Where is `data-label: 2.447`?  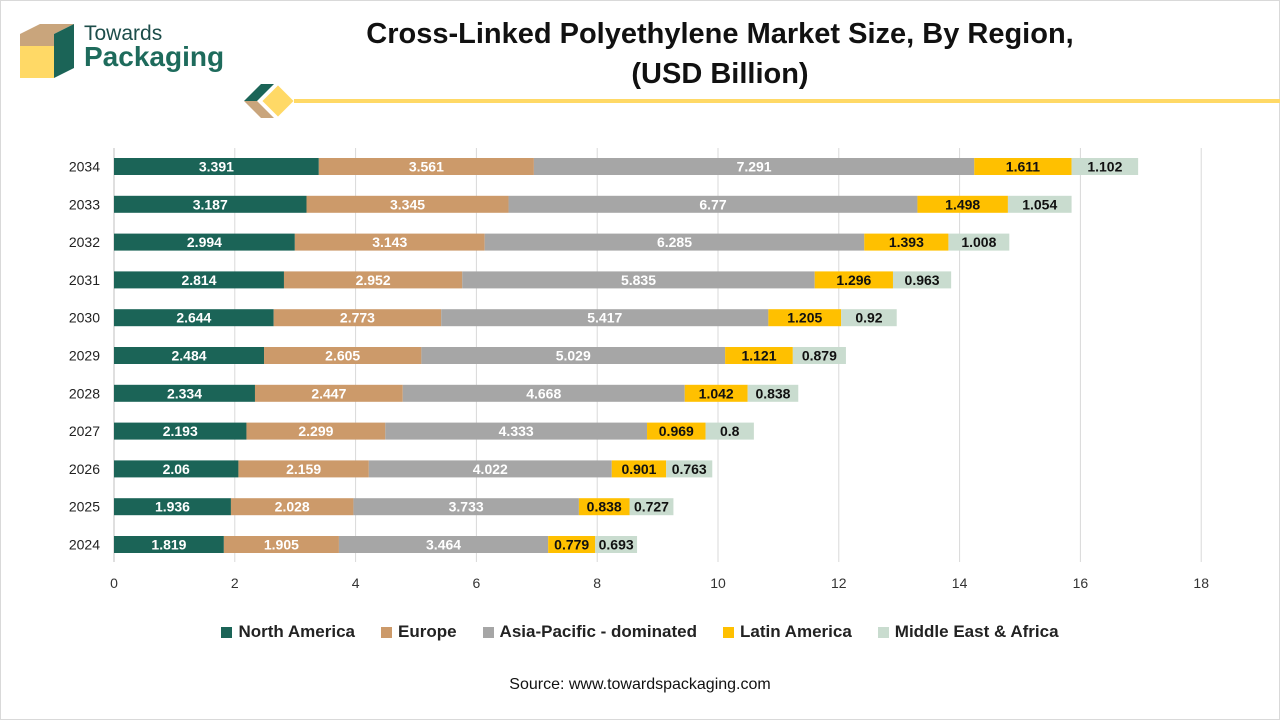 data-label: 2.447 is located at coordinates (328, 393).